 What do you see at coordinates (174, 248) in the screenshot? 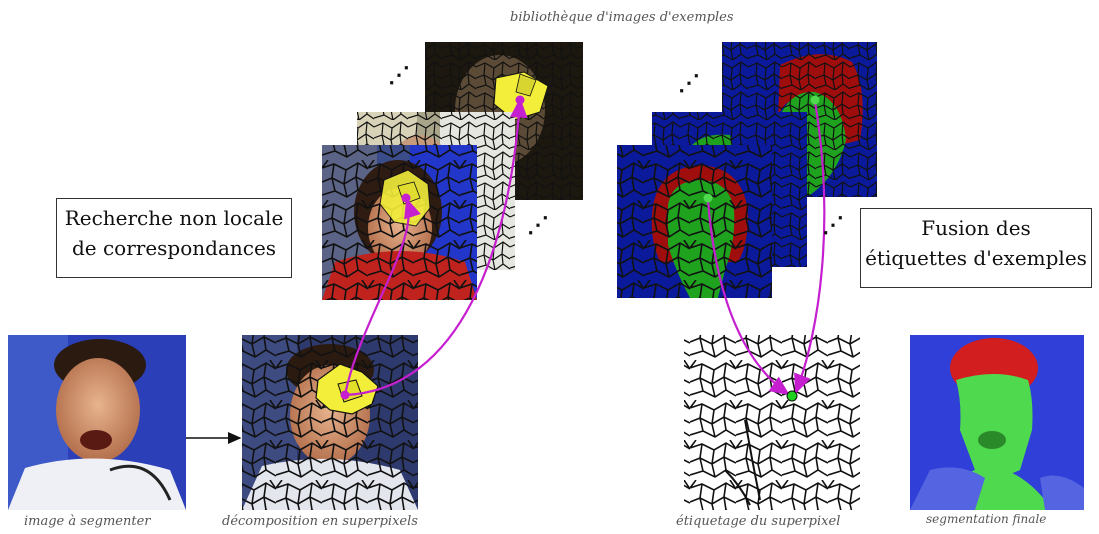
I see `search-box-line2: de correspondances` at bounding box center [174, 248].